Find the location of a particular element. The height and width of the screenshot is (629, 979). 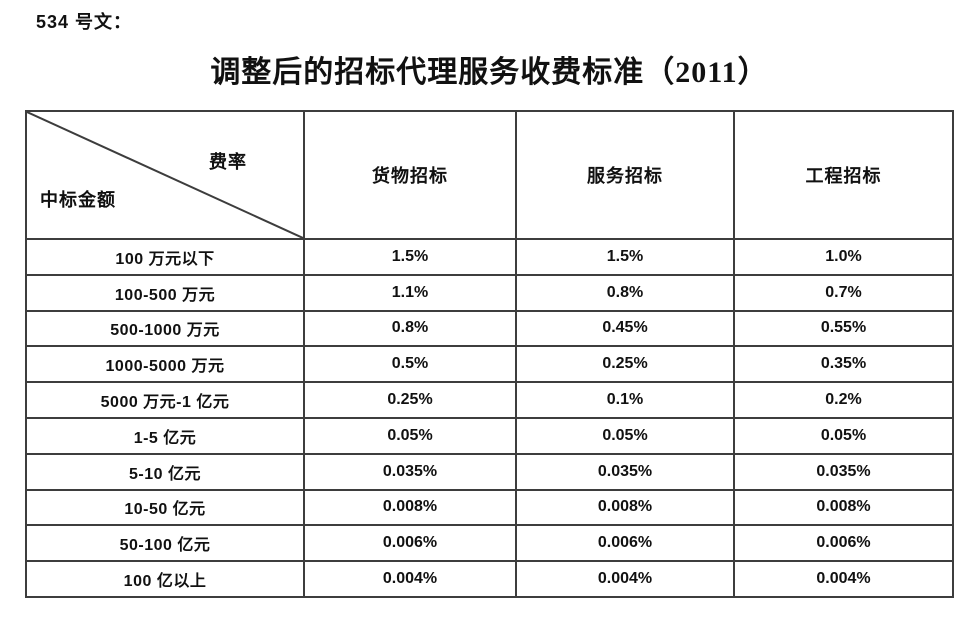

row-amount-label: 100-500 万元 is located at coordinates (165, 292).